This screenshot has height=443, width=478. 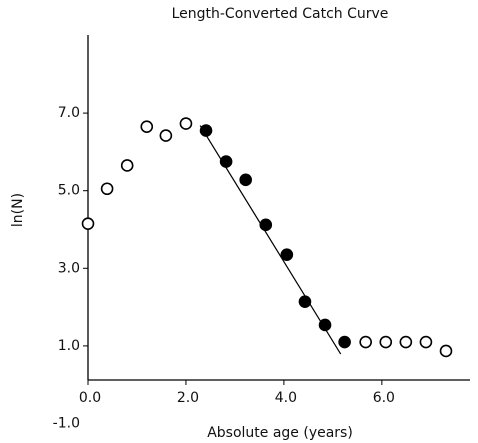 I want to click on y-axis-label: ln(N), so click(x=18, y=210).